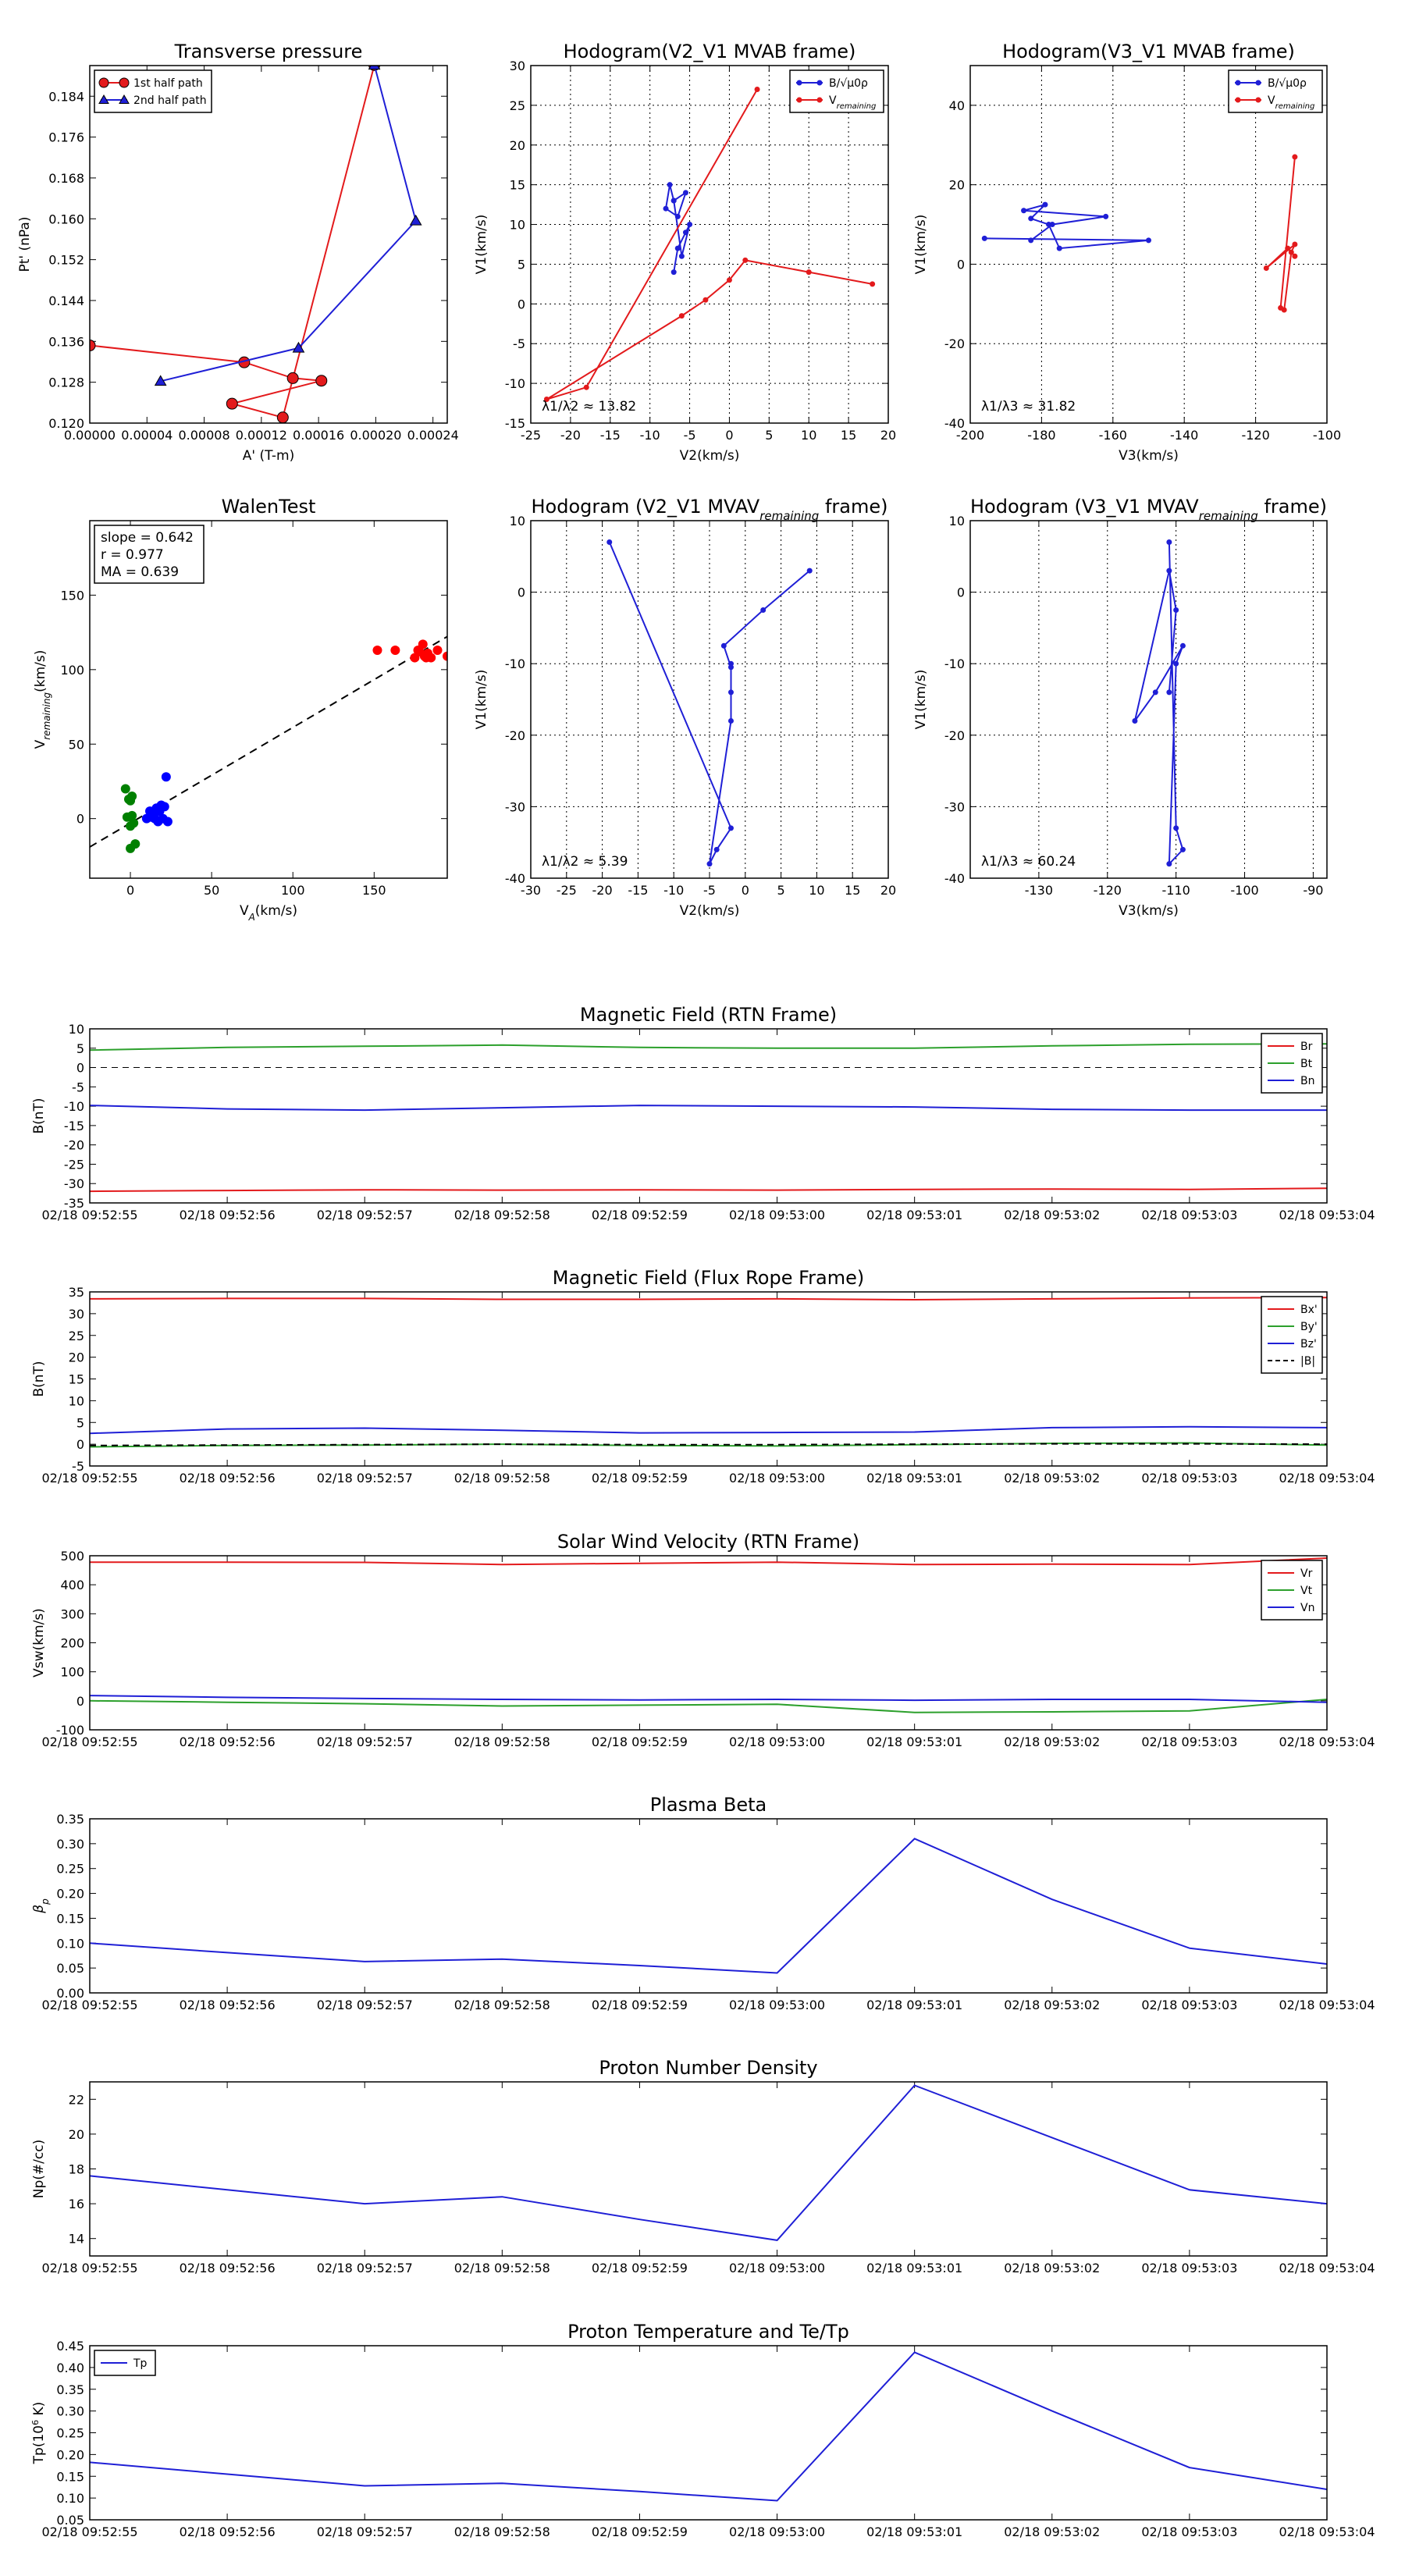 The height and width of the screenshot is (2576, 1405). What do you see at coordinates (153, 91) in the screenshot?
I see `legend-box` at bounding box center [153, 91].